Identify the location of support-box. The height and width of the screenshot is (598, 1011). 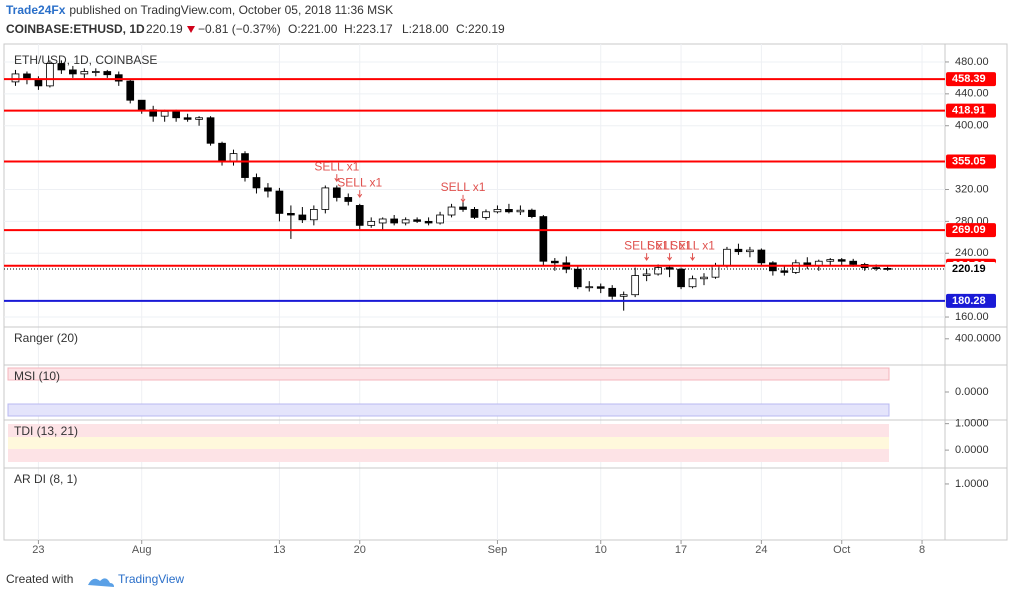
(971, 300).